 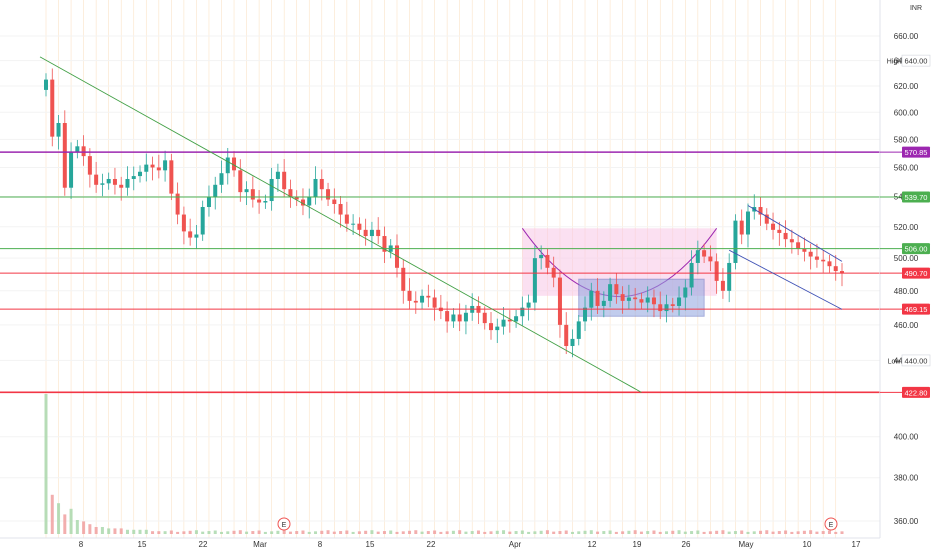 I want to click on x-tick-label: 15, so click(x=370, y=544).